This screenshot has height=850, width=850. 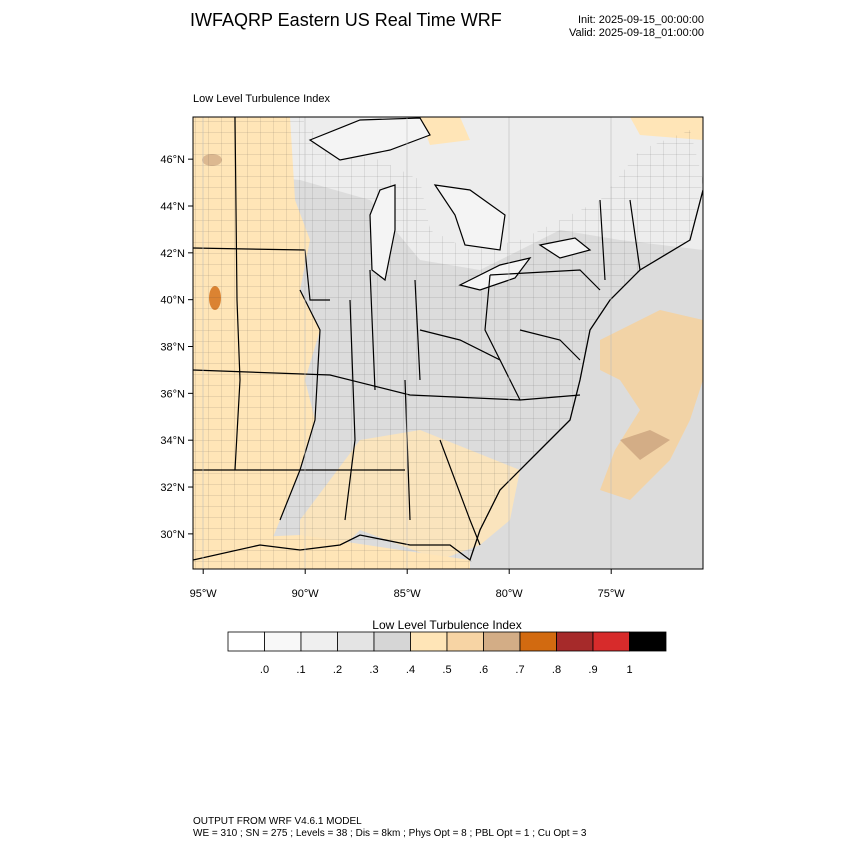 I want to click on lon-label: 75°W, so click(x=612, y=594).